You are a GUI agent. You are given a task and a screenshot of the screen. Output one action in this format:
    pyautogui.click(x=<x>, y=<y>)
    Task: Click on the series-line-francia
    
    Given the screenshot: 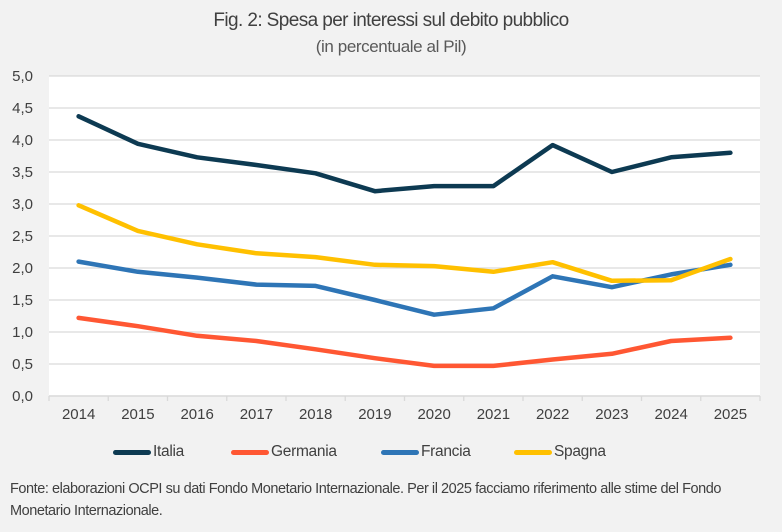 What is the action you would take?
    pyautogui.click(x=404, y=288)
    